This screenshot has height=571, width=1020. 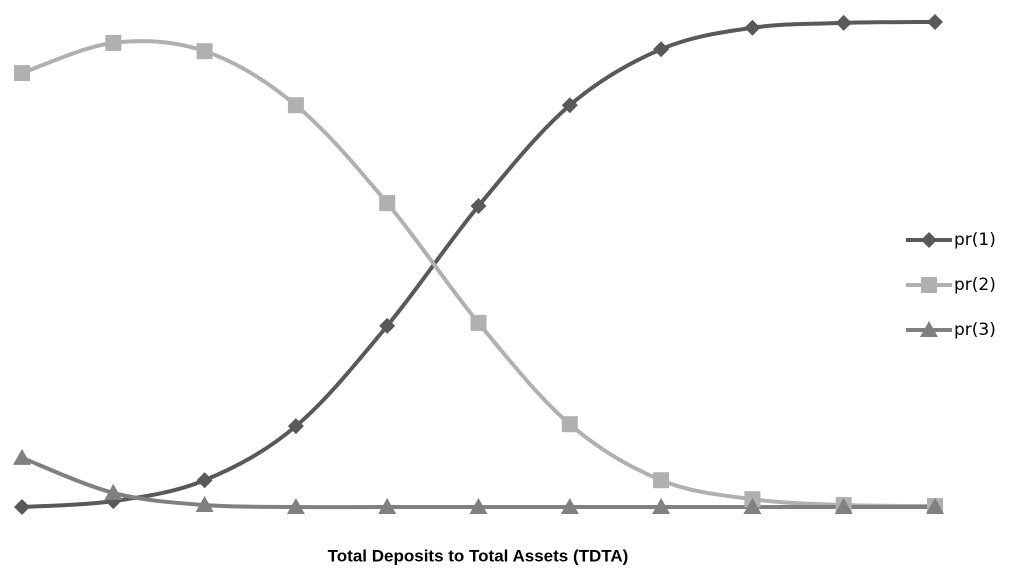 What do you see at coordinates (975, 240) in the screenshot?
I see `legend-label: pr(1)` at bounding box center [975, 240].